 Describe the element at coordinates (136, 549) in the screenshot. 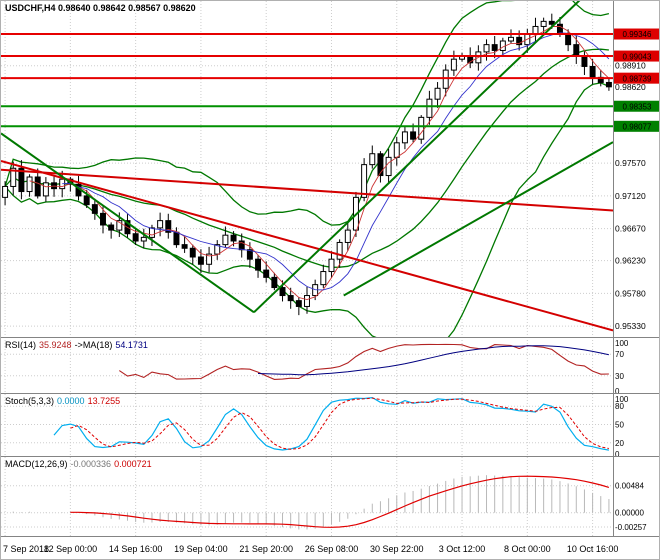

I see `time-axis-label: 14 Sep 16:00` at that location.